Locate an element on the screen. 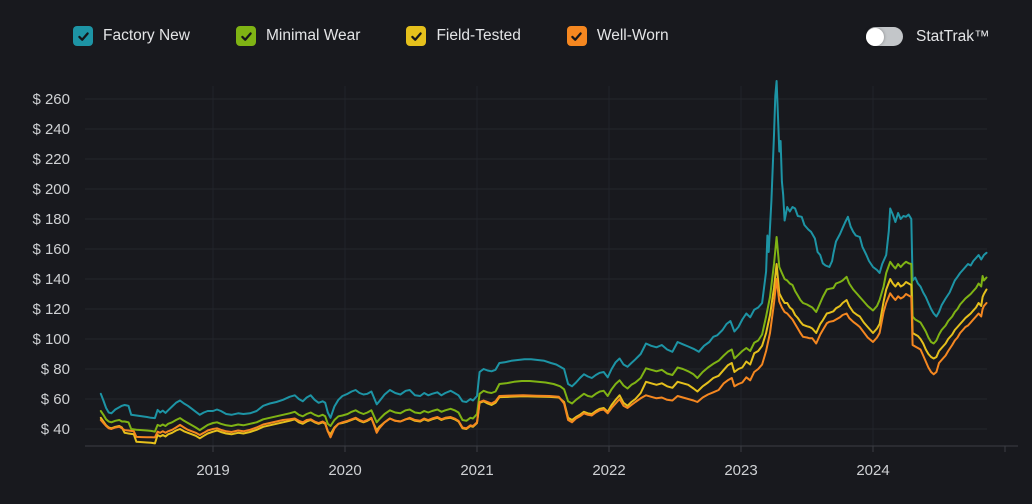 The height and width of the screenshot is (504, 1032). legend-item-minimal-wear: Minimal Wear is located at coordinates (298, 36).